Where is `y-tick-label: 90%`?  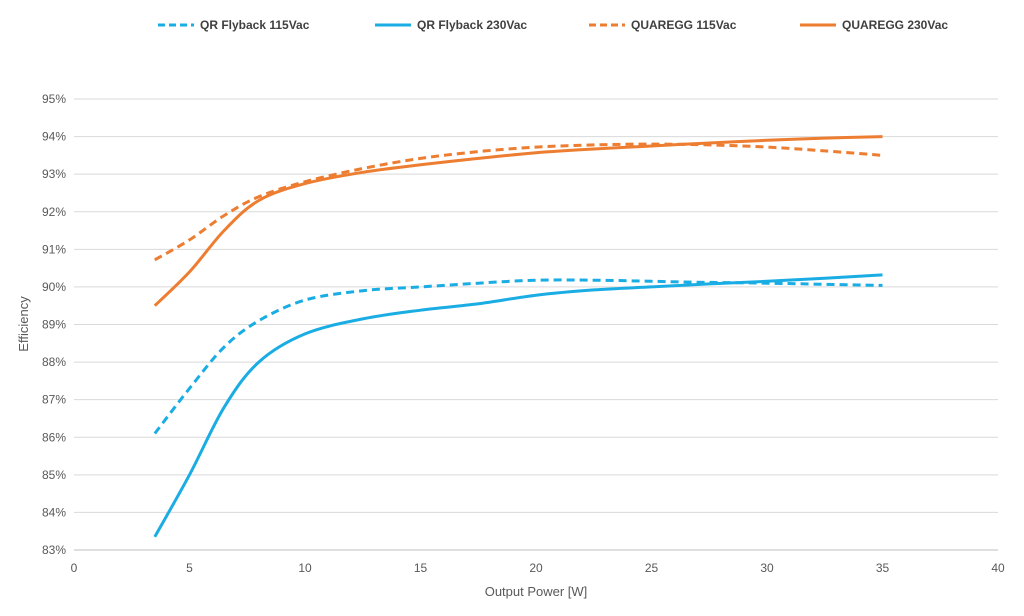
y-tick-label: 90% is located at coordinates (54, 287).